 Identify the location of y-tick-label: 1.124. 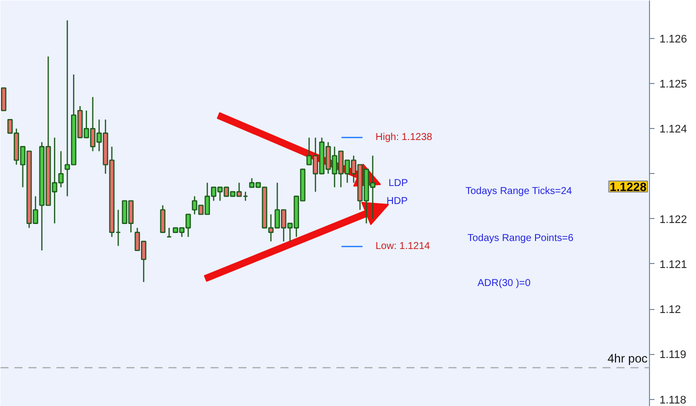
(674, 130).